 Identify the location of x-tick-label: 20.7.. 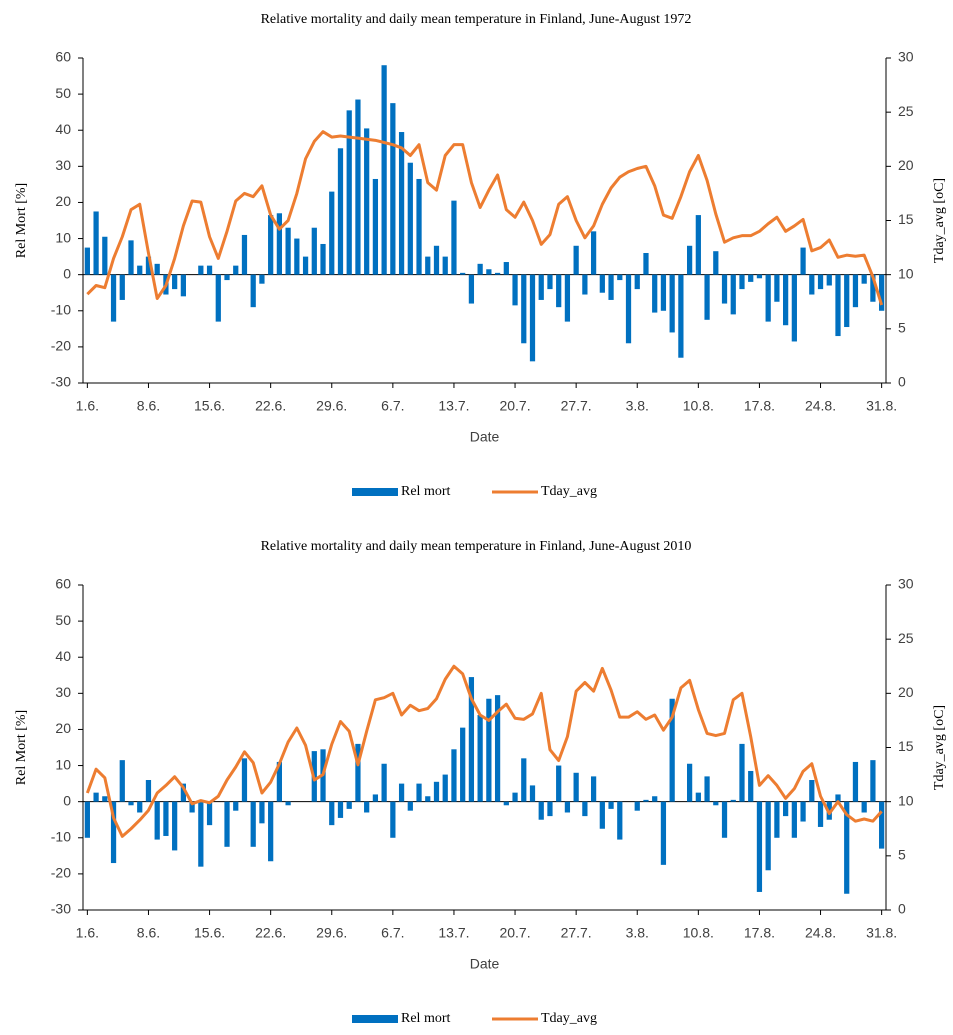
(514, 406).